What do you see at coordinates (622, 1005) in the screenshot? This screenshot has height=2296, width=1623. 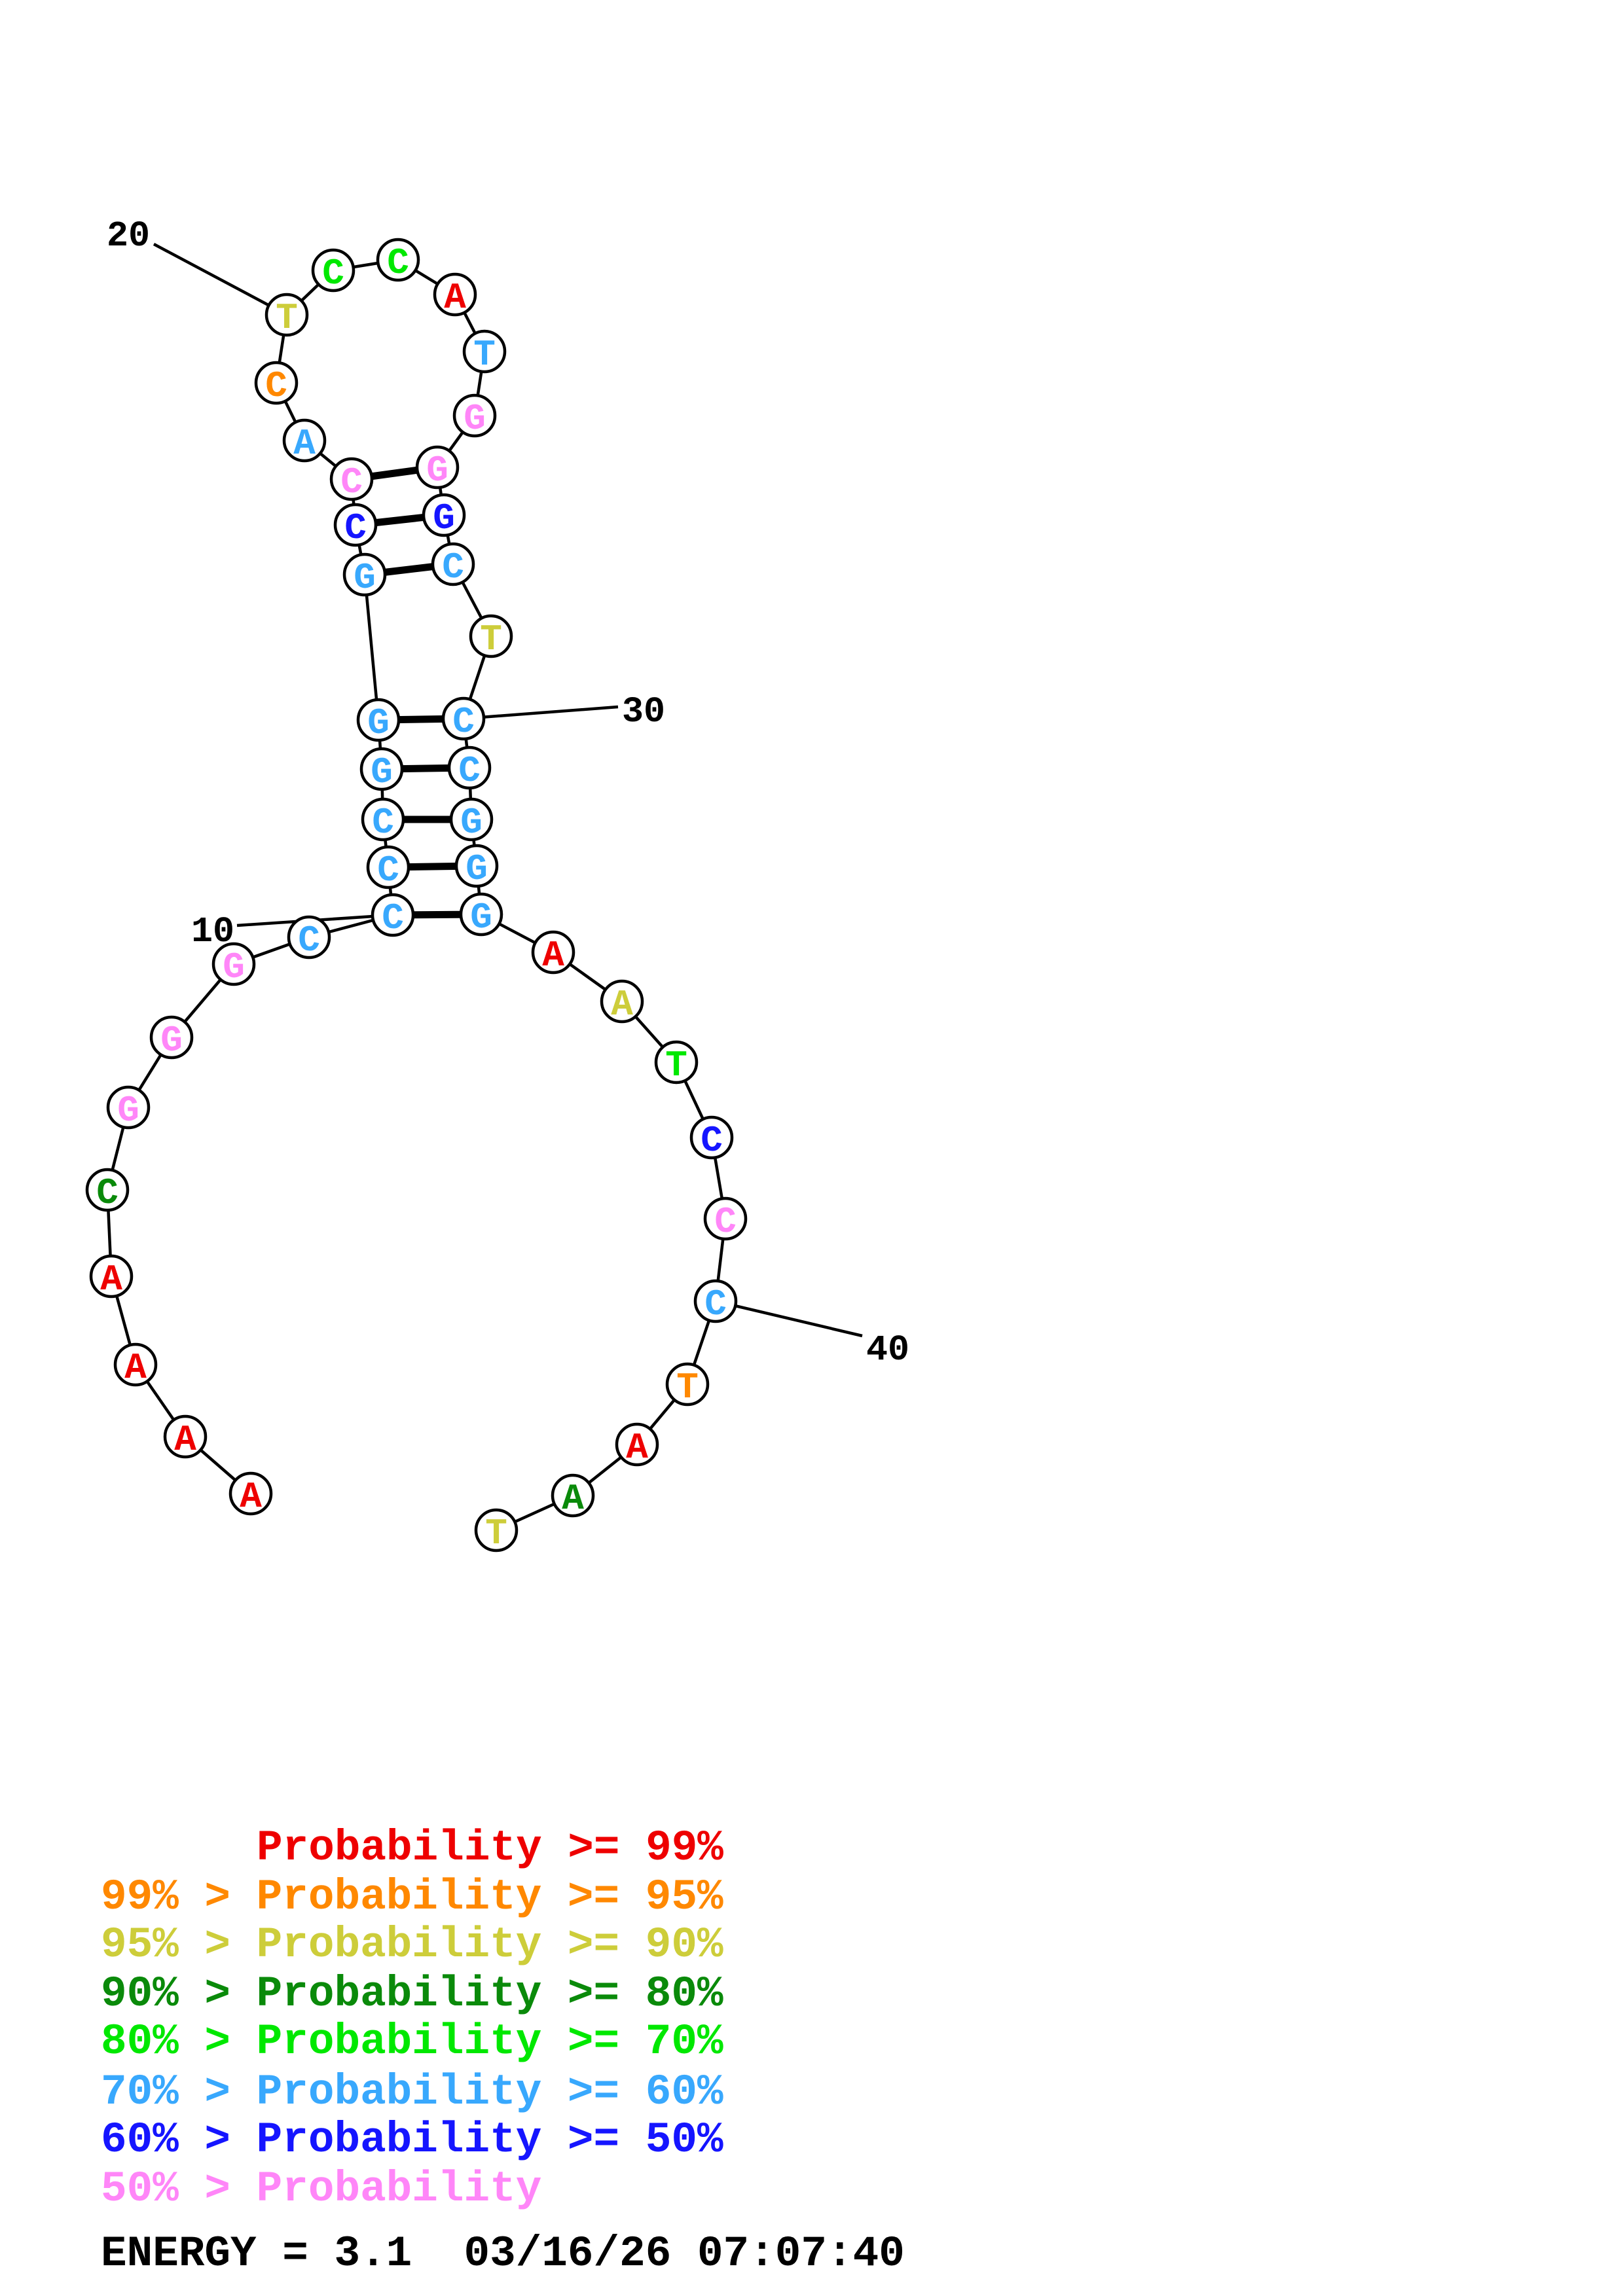 I see `nucleotide-letter-36-A: A` at bounding box center [622, 1005].